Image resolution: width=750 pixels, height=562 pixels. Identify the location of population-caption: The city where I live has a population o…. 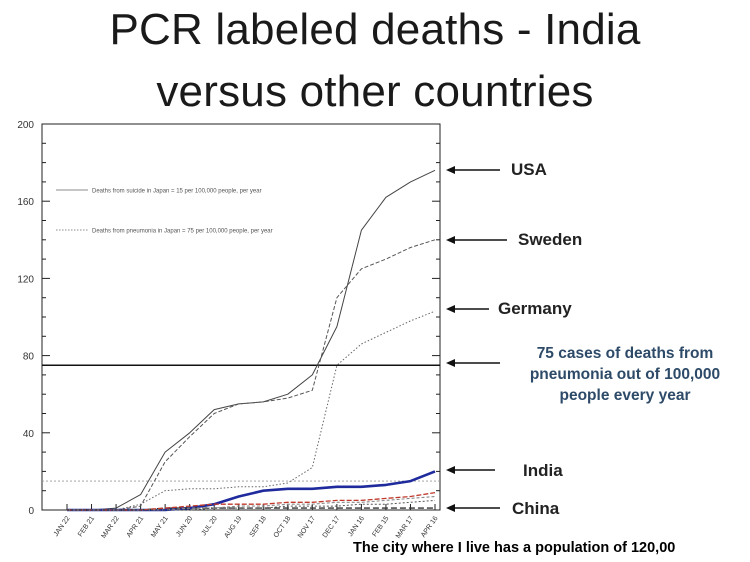
(514, 548).